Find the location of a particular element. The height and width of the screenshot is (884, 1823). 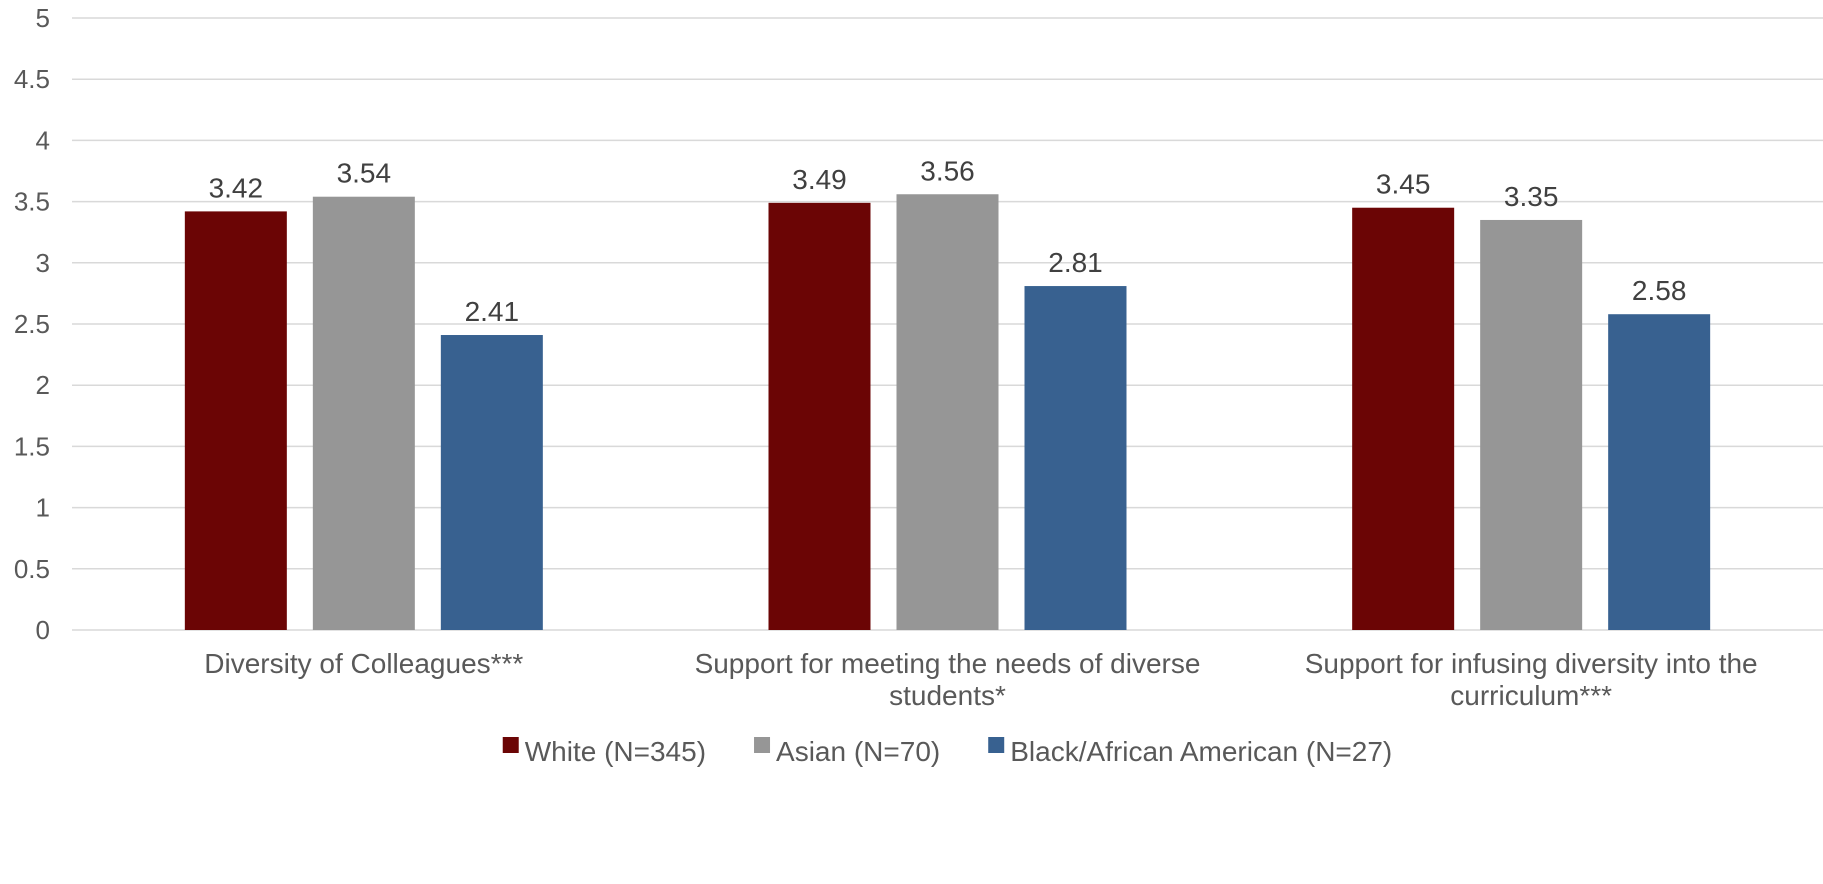

y-tick-label: 2.5 is located at coordinates (32, 324).